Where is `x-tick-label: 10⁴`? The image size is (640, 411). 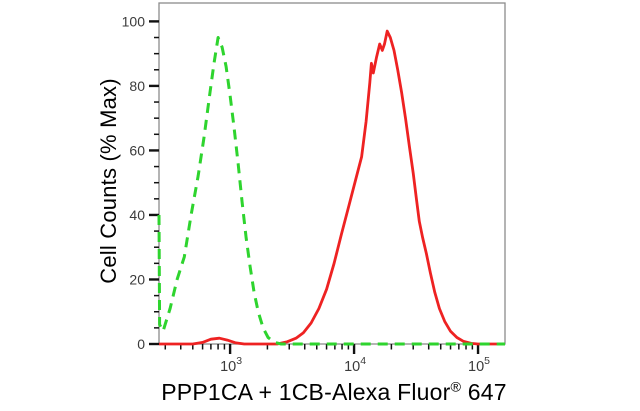
x-tick-label: 10⁴ is located at coordinates (355, 365).